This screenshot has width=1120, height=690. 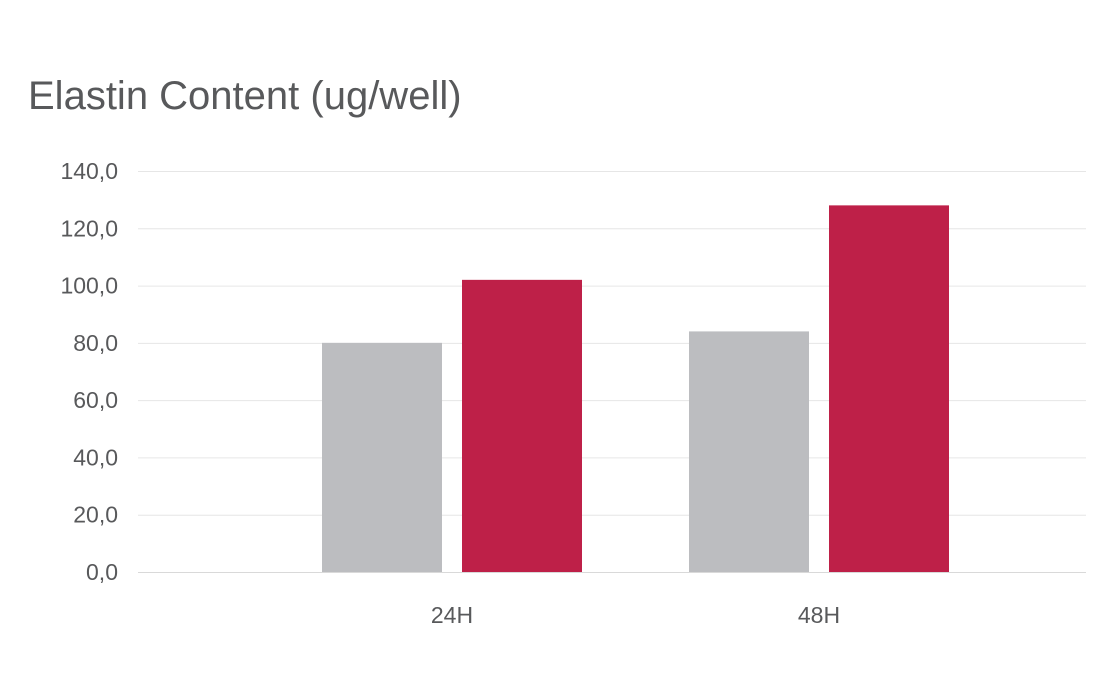 I want to click on y-tick-label: 0,0, so click(x=102, y=572).